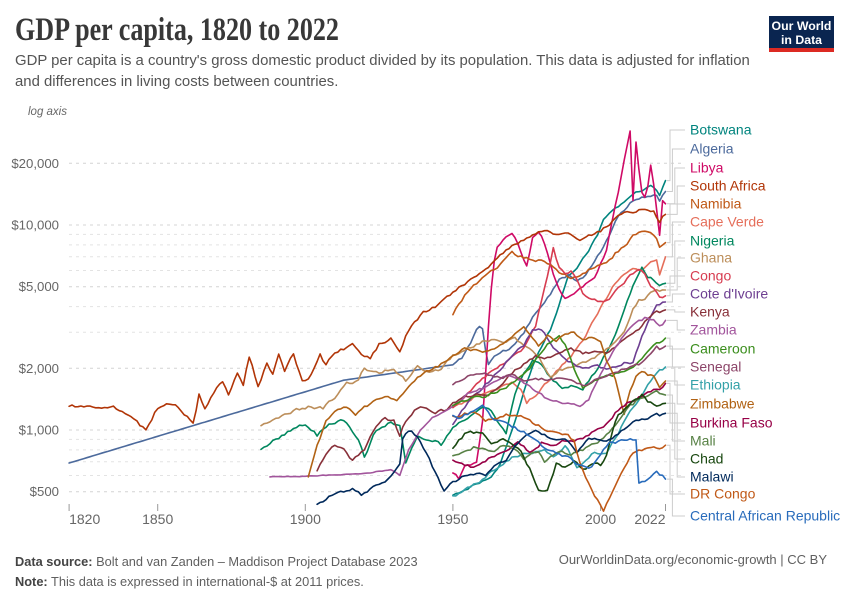 This screenshot has width=850, height=600. I want to click on svg-text: Namibia, so click(716, 204).